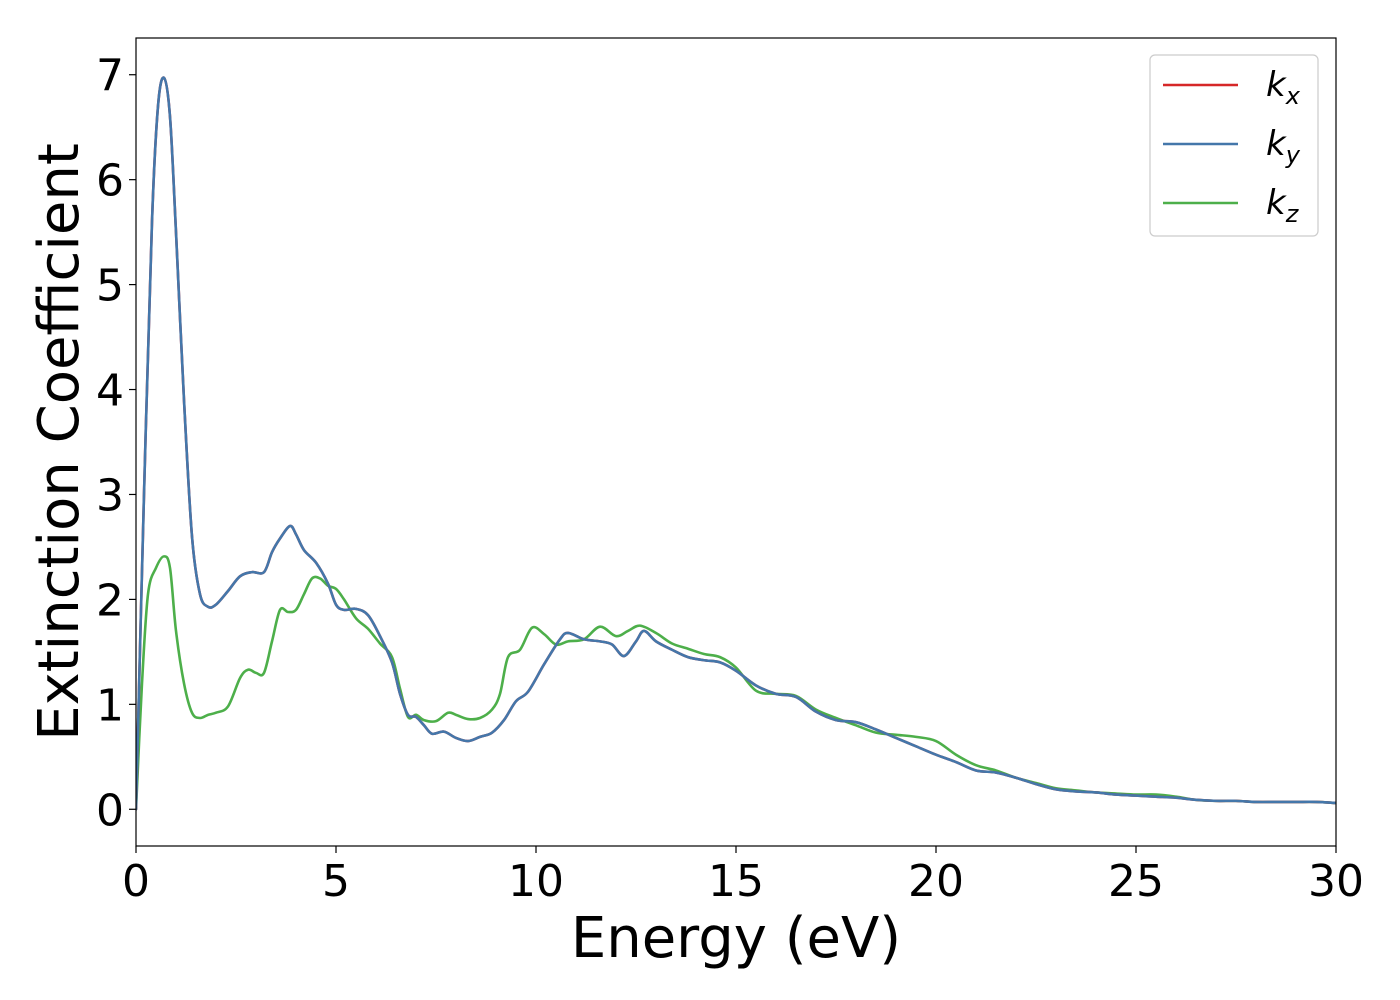 This screenshot has height=1000, width=1400. What do you see at coordinates (1283, 205) in the screenshot?
I see `legend-label-kz: kz` at bounding box center [1283, 205].